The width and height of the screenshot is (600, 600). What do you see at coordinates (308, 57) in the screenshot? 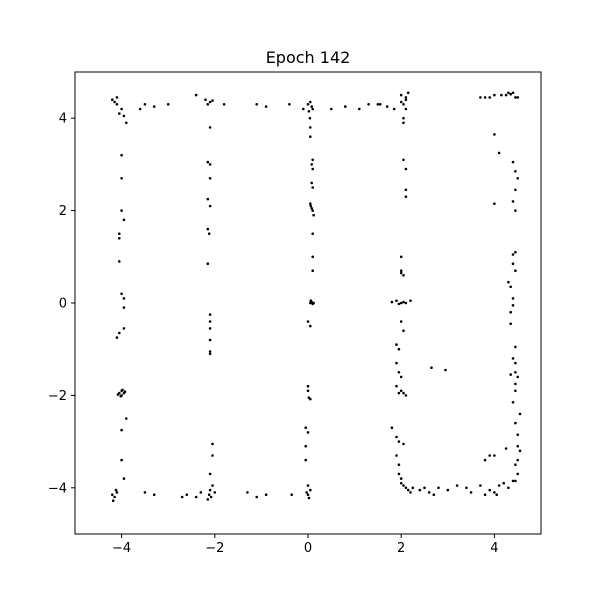
I see `chart-title: Epoch 142` at bounding box center [308, 57].